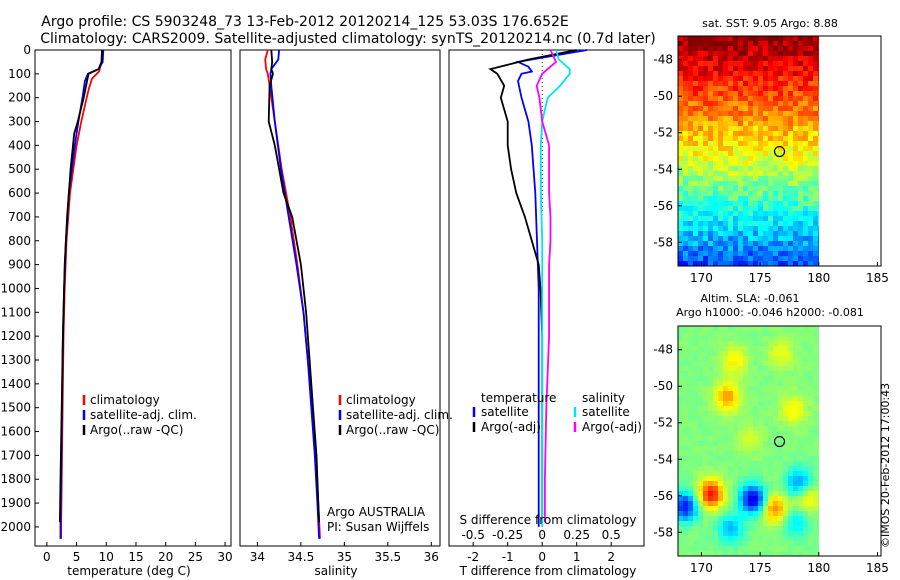 The height and width of the screenshot is (580, 900). I want to click on lon-tick-label: 175, so click(760, 568).